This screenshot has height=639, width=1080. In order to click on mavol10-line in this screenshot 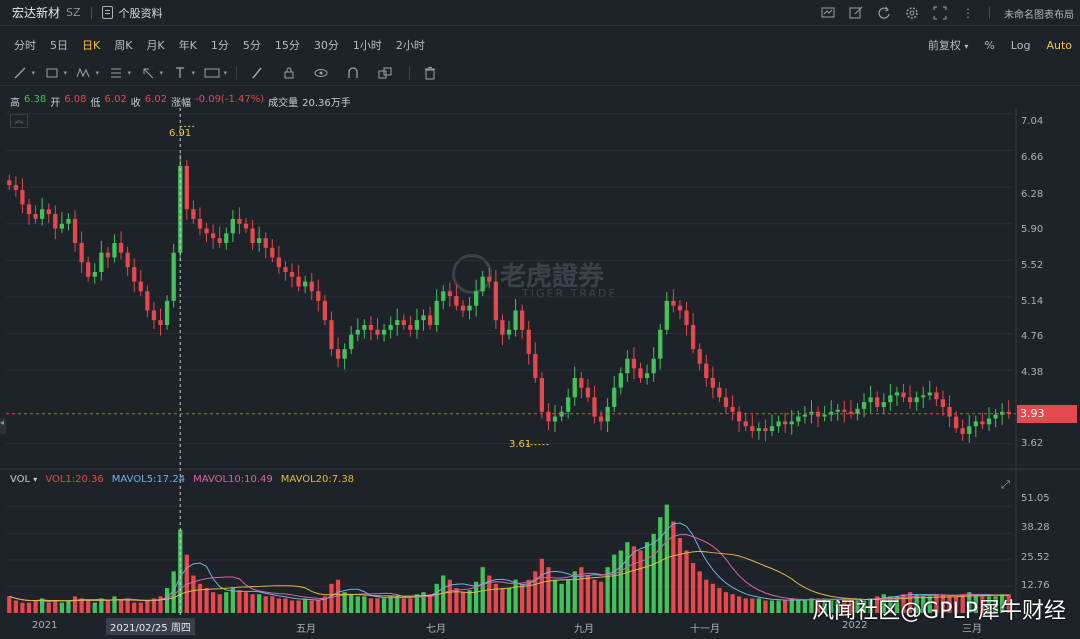, I will do `click(509, 568)`.